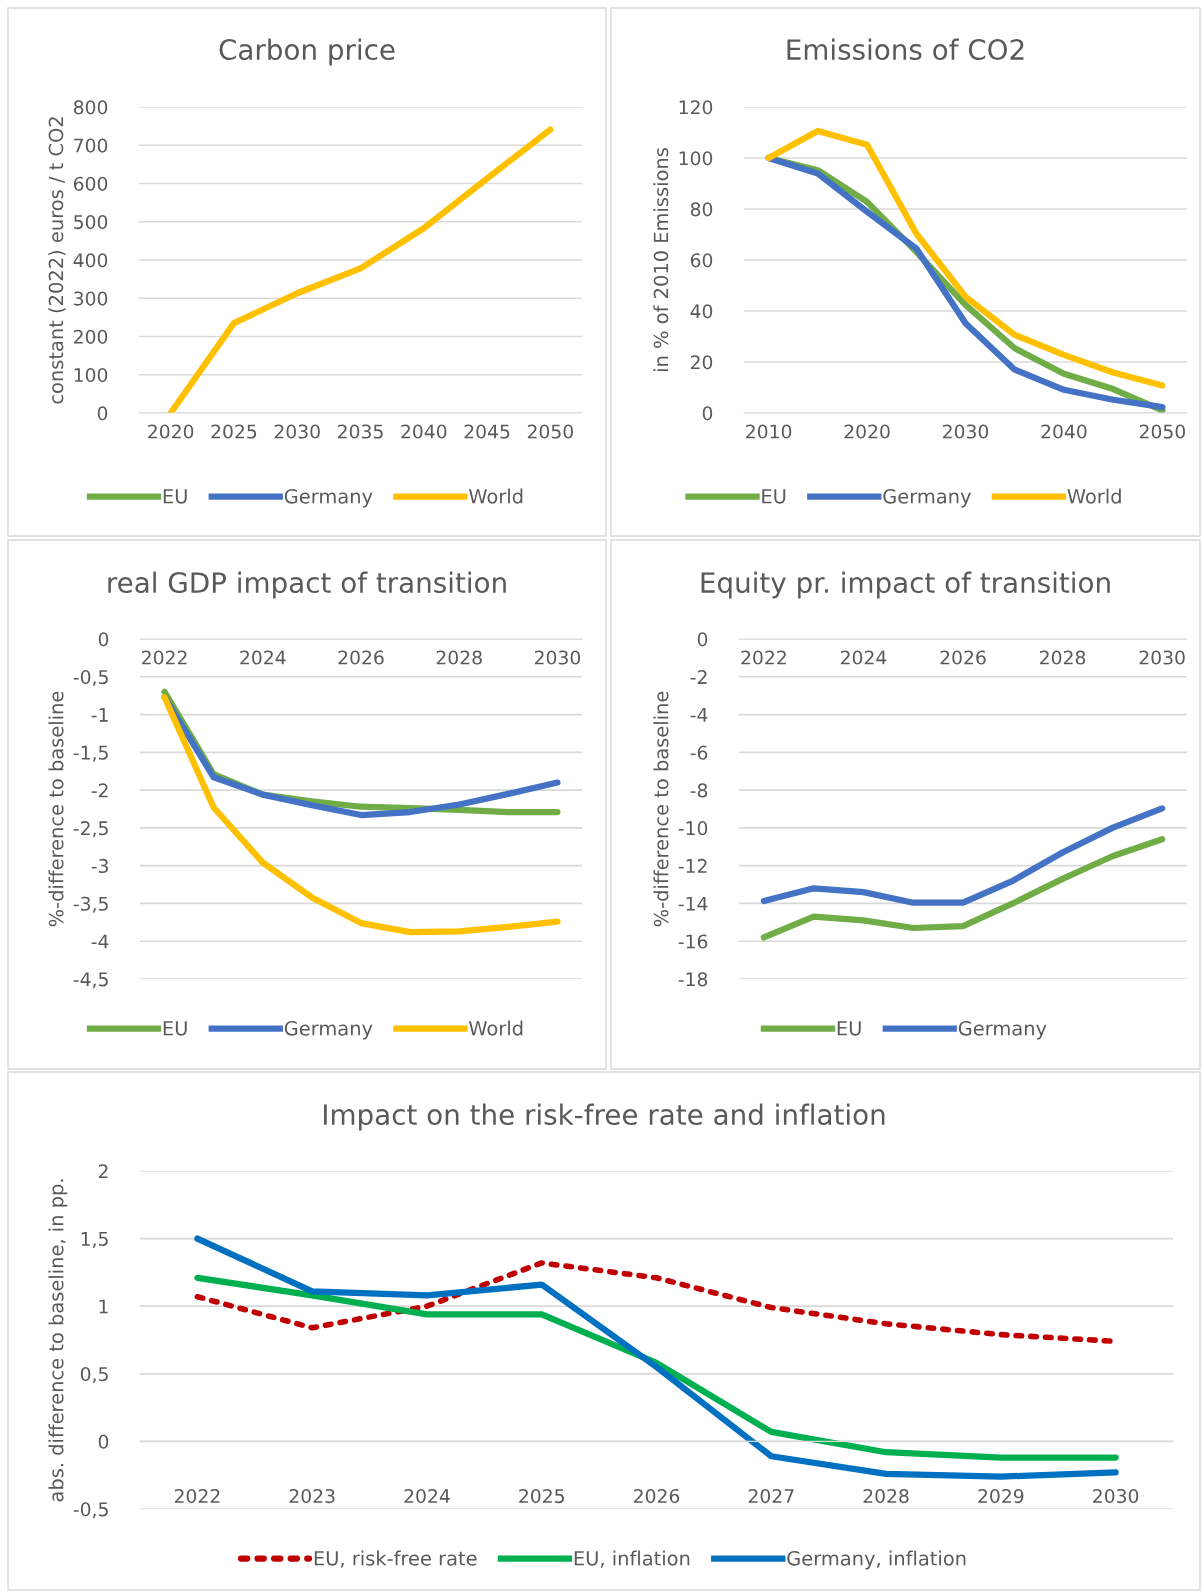 The height and width of the screenshot is (1595, 1203). What do you see at coordinates (99, 715) in the screenshot?
I see `y-tick-label: -1` at bounding box center [99, 715].